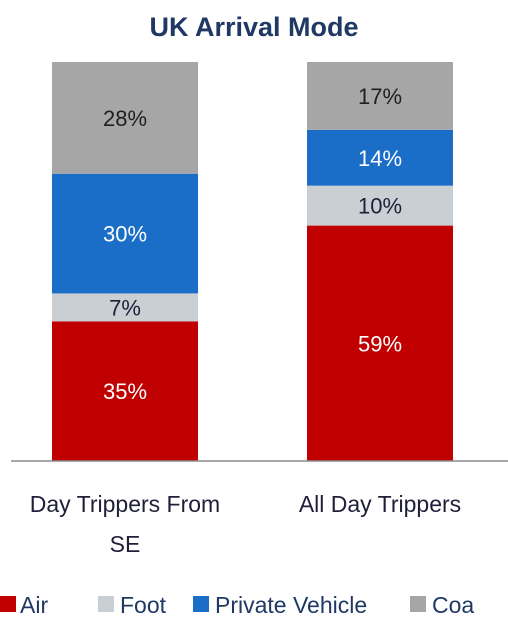  Describe the element at coordinates (245, 524) in the screenshot. I see `category-labels: Day Trippers From SE All Day Trippers` at that location.